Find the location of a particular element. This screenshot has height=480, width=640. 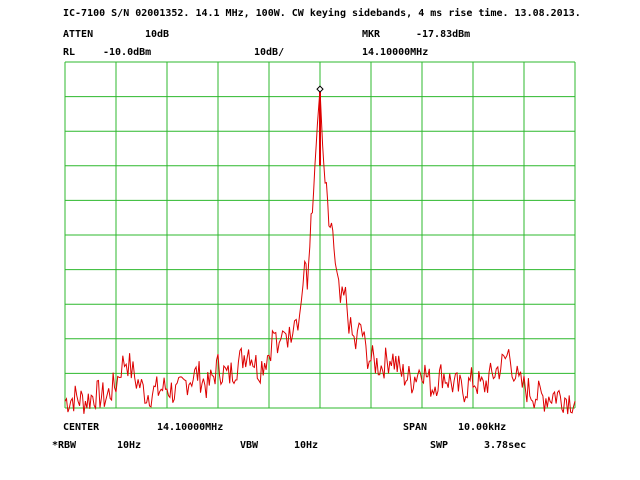

rbw-value: 10Hz is located at coordinates (129, 445).